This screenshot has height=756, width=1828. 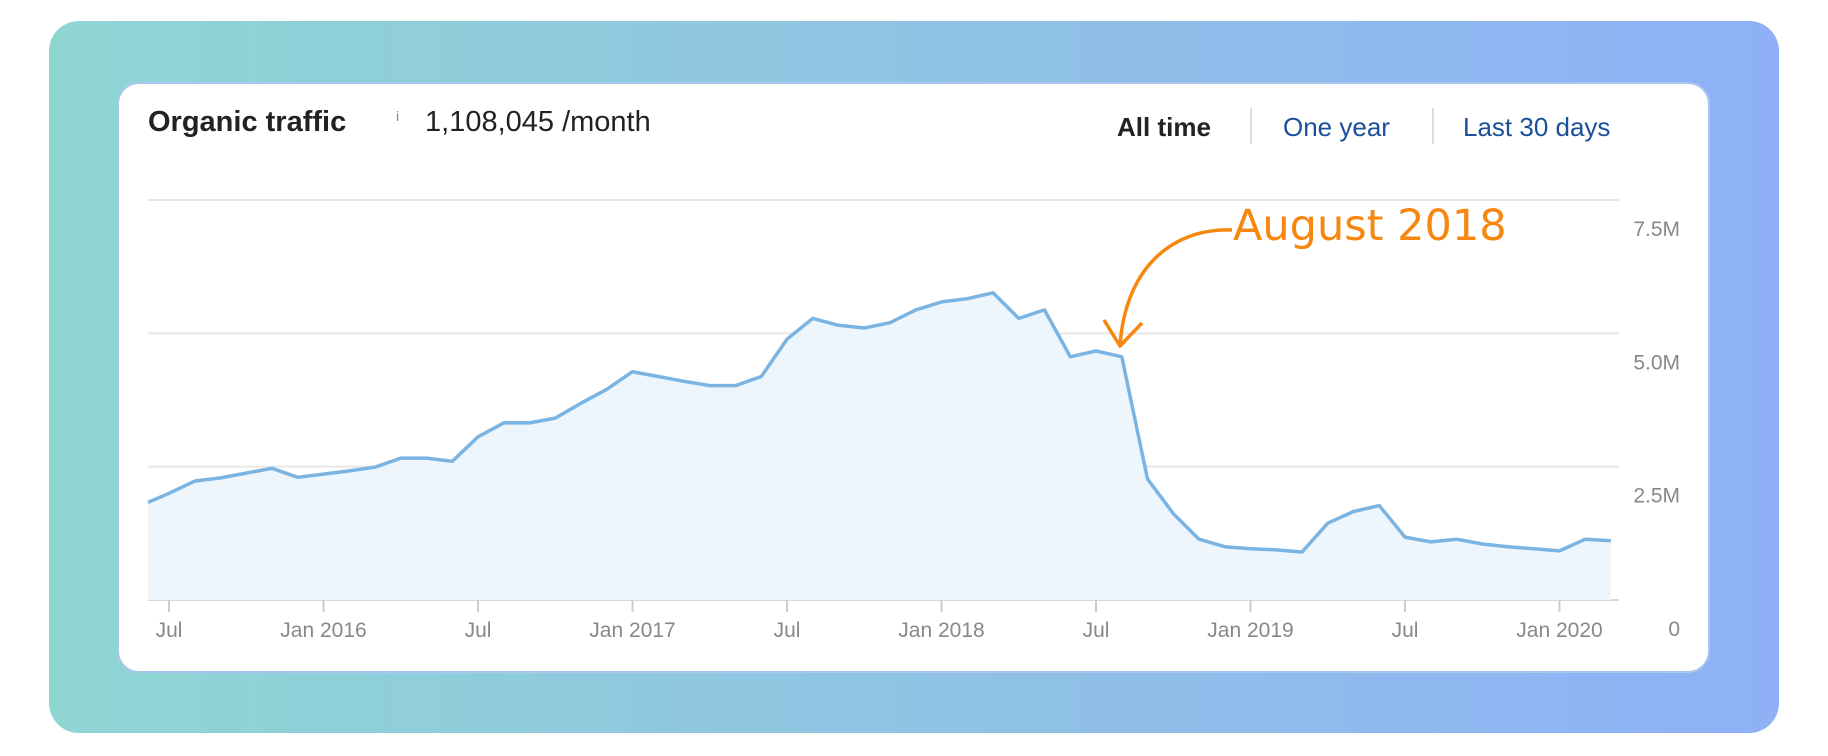 What do you see at coordinates (1559, 630) in the screenshot?
I see `x-tick-label: Jan 2020` at bounding box center [1559, 630].